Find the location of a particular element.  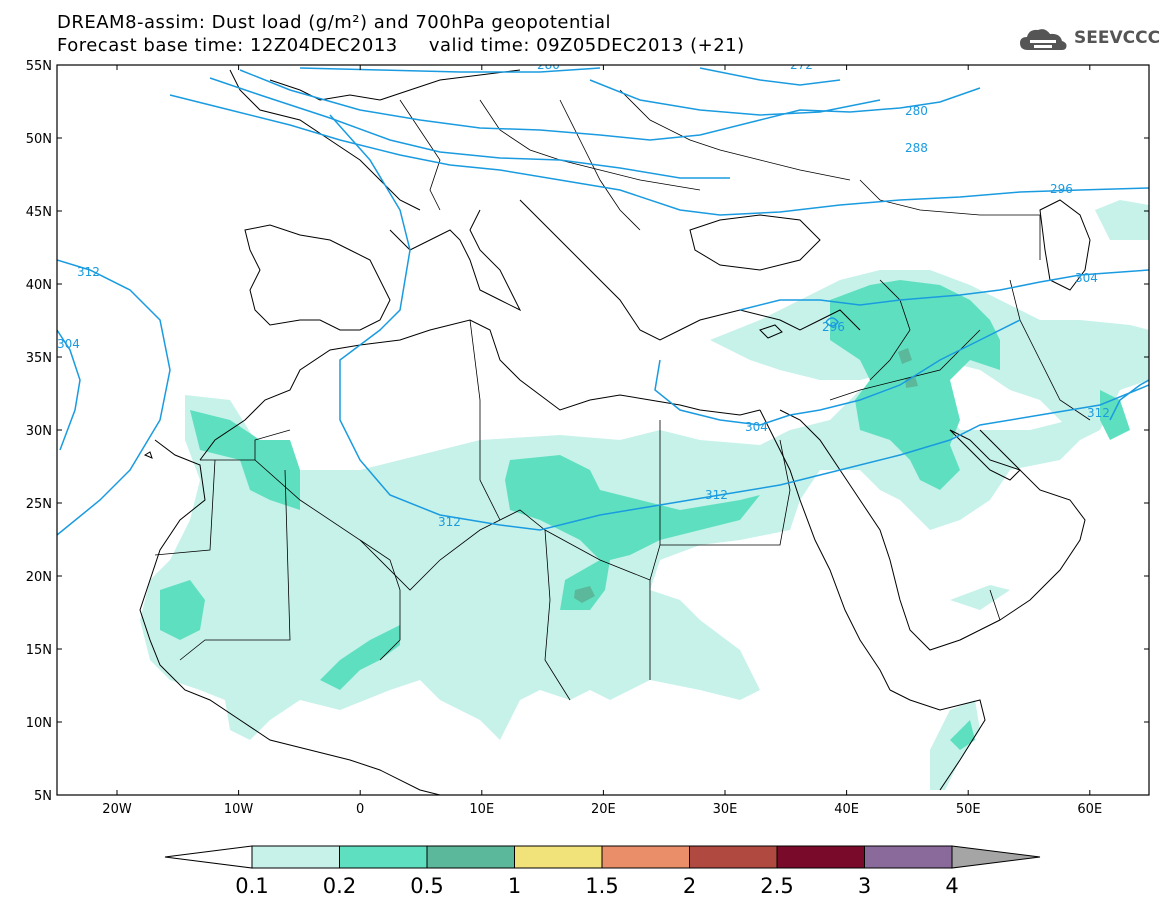

latitude-label: 30N is located at coordinates (39, 431).